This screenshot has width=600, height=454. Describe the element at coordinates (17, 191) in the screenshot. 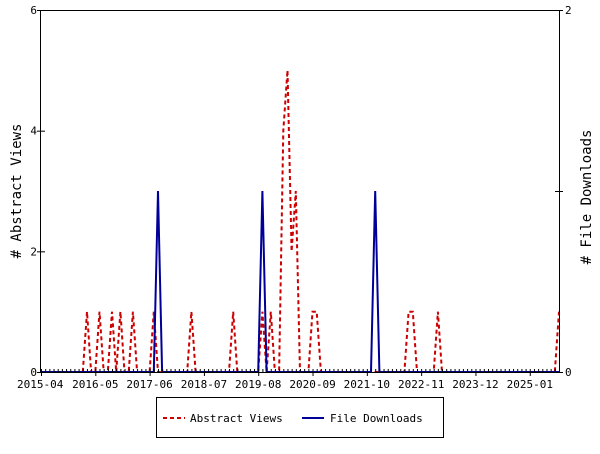

I see `left-axis-label: # Abstract Views` at that location.